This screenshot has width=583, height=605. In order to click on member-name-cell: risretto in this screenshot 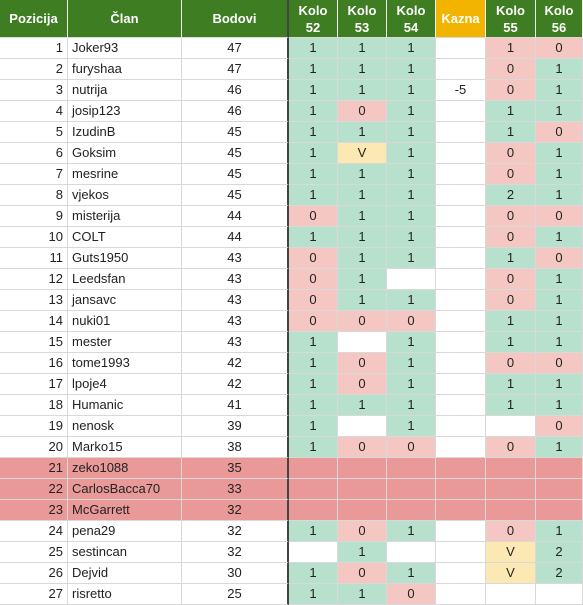, I will do `click(125, 594)`.